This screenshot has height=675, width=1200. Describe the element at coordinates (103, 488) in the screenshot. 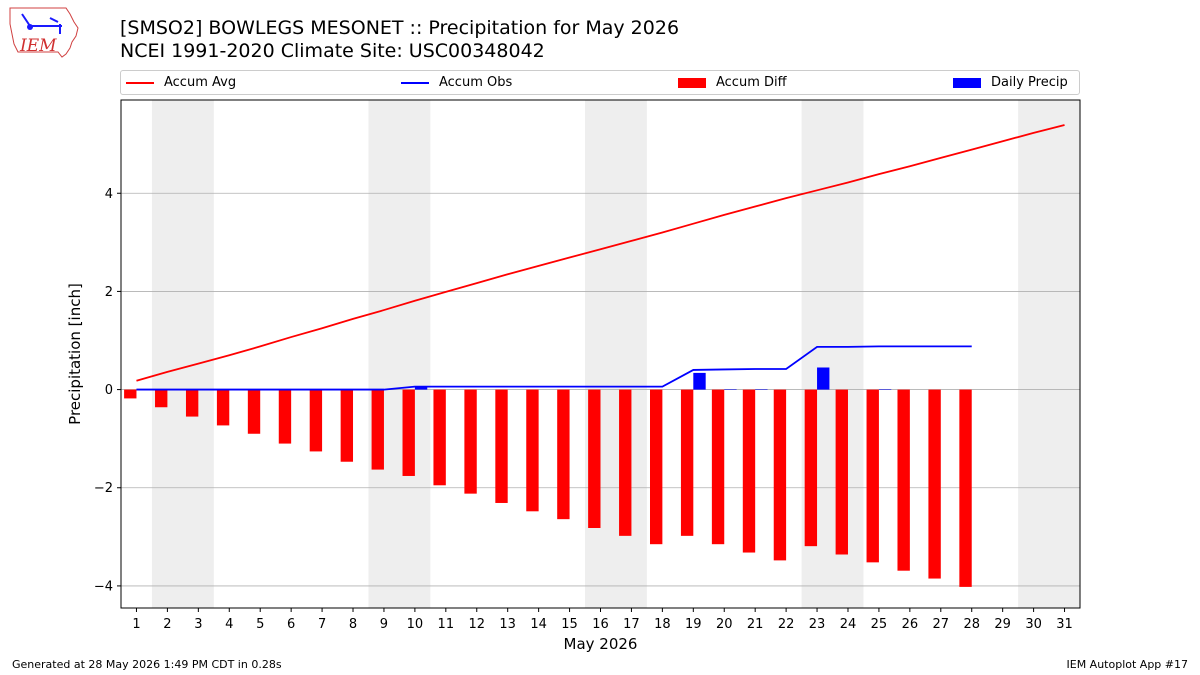

I see `y-tick-label: −2` at that location.